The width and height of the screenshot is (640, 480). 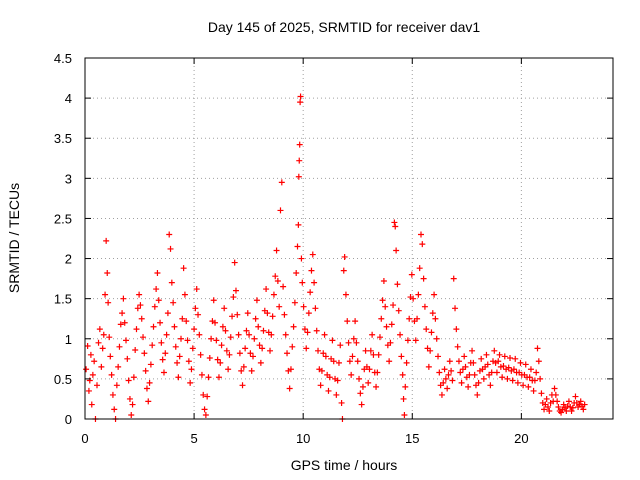 I want to click on x-tick-label: 0, so click(x=84, y=438).